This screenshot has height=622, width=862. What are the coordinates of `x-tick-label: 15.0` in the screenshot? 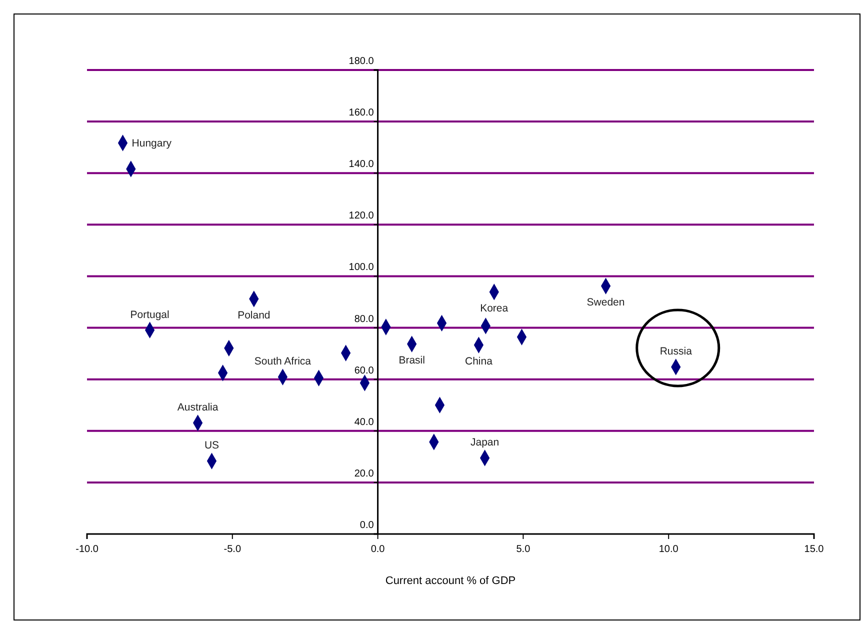 It's located at (814, 549).